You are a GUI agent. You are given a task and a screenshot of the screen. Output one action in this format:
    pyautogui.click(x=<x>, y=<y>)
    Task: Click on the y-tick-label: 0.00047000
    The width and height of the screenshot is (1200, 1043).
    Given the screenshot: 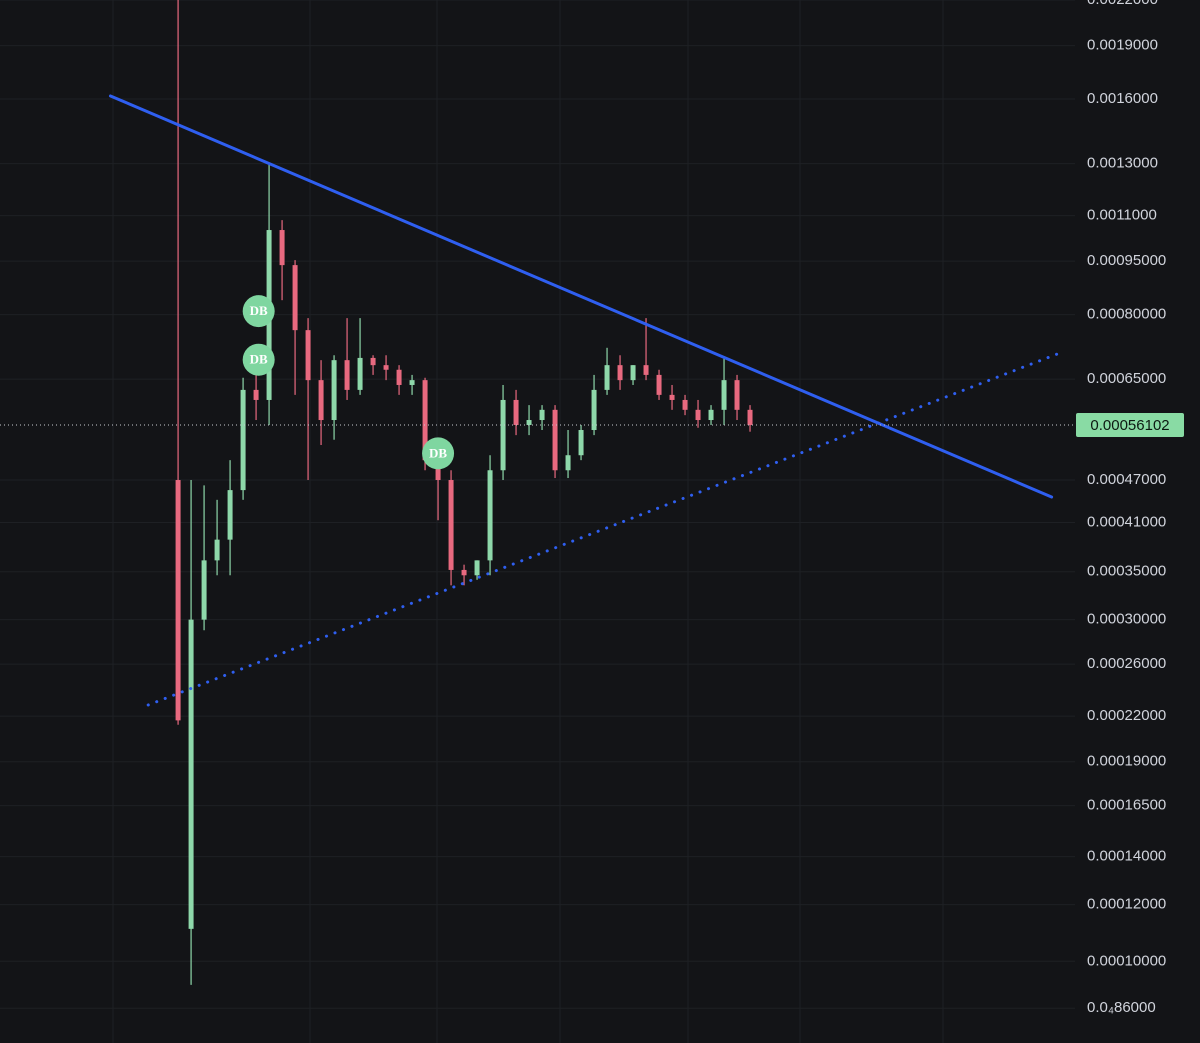 What is the action you would take?
    pyautogui.click(x=1126, y=479)
    